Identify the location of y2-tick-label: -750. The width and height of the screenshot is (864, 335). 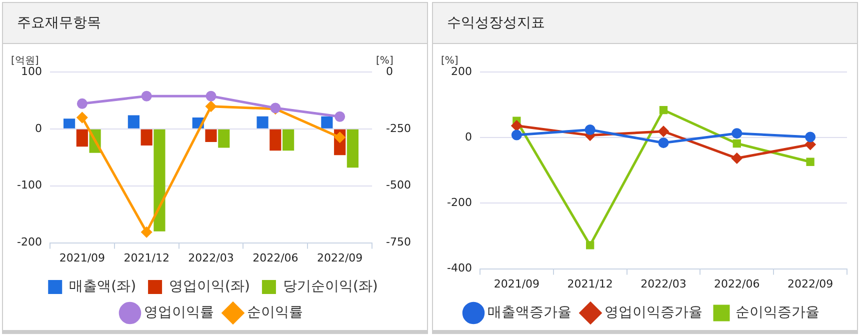
(399, 242).